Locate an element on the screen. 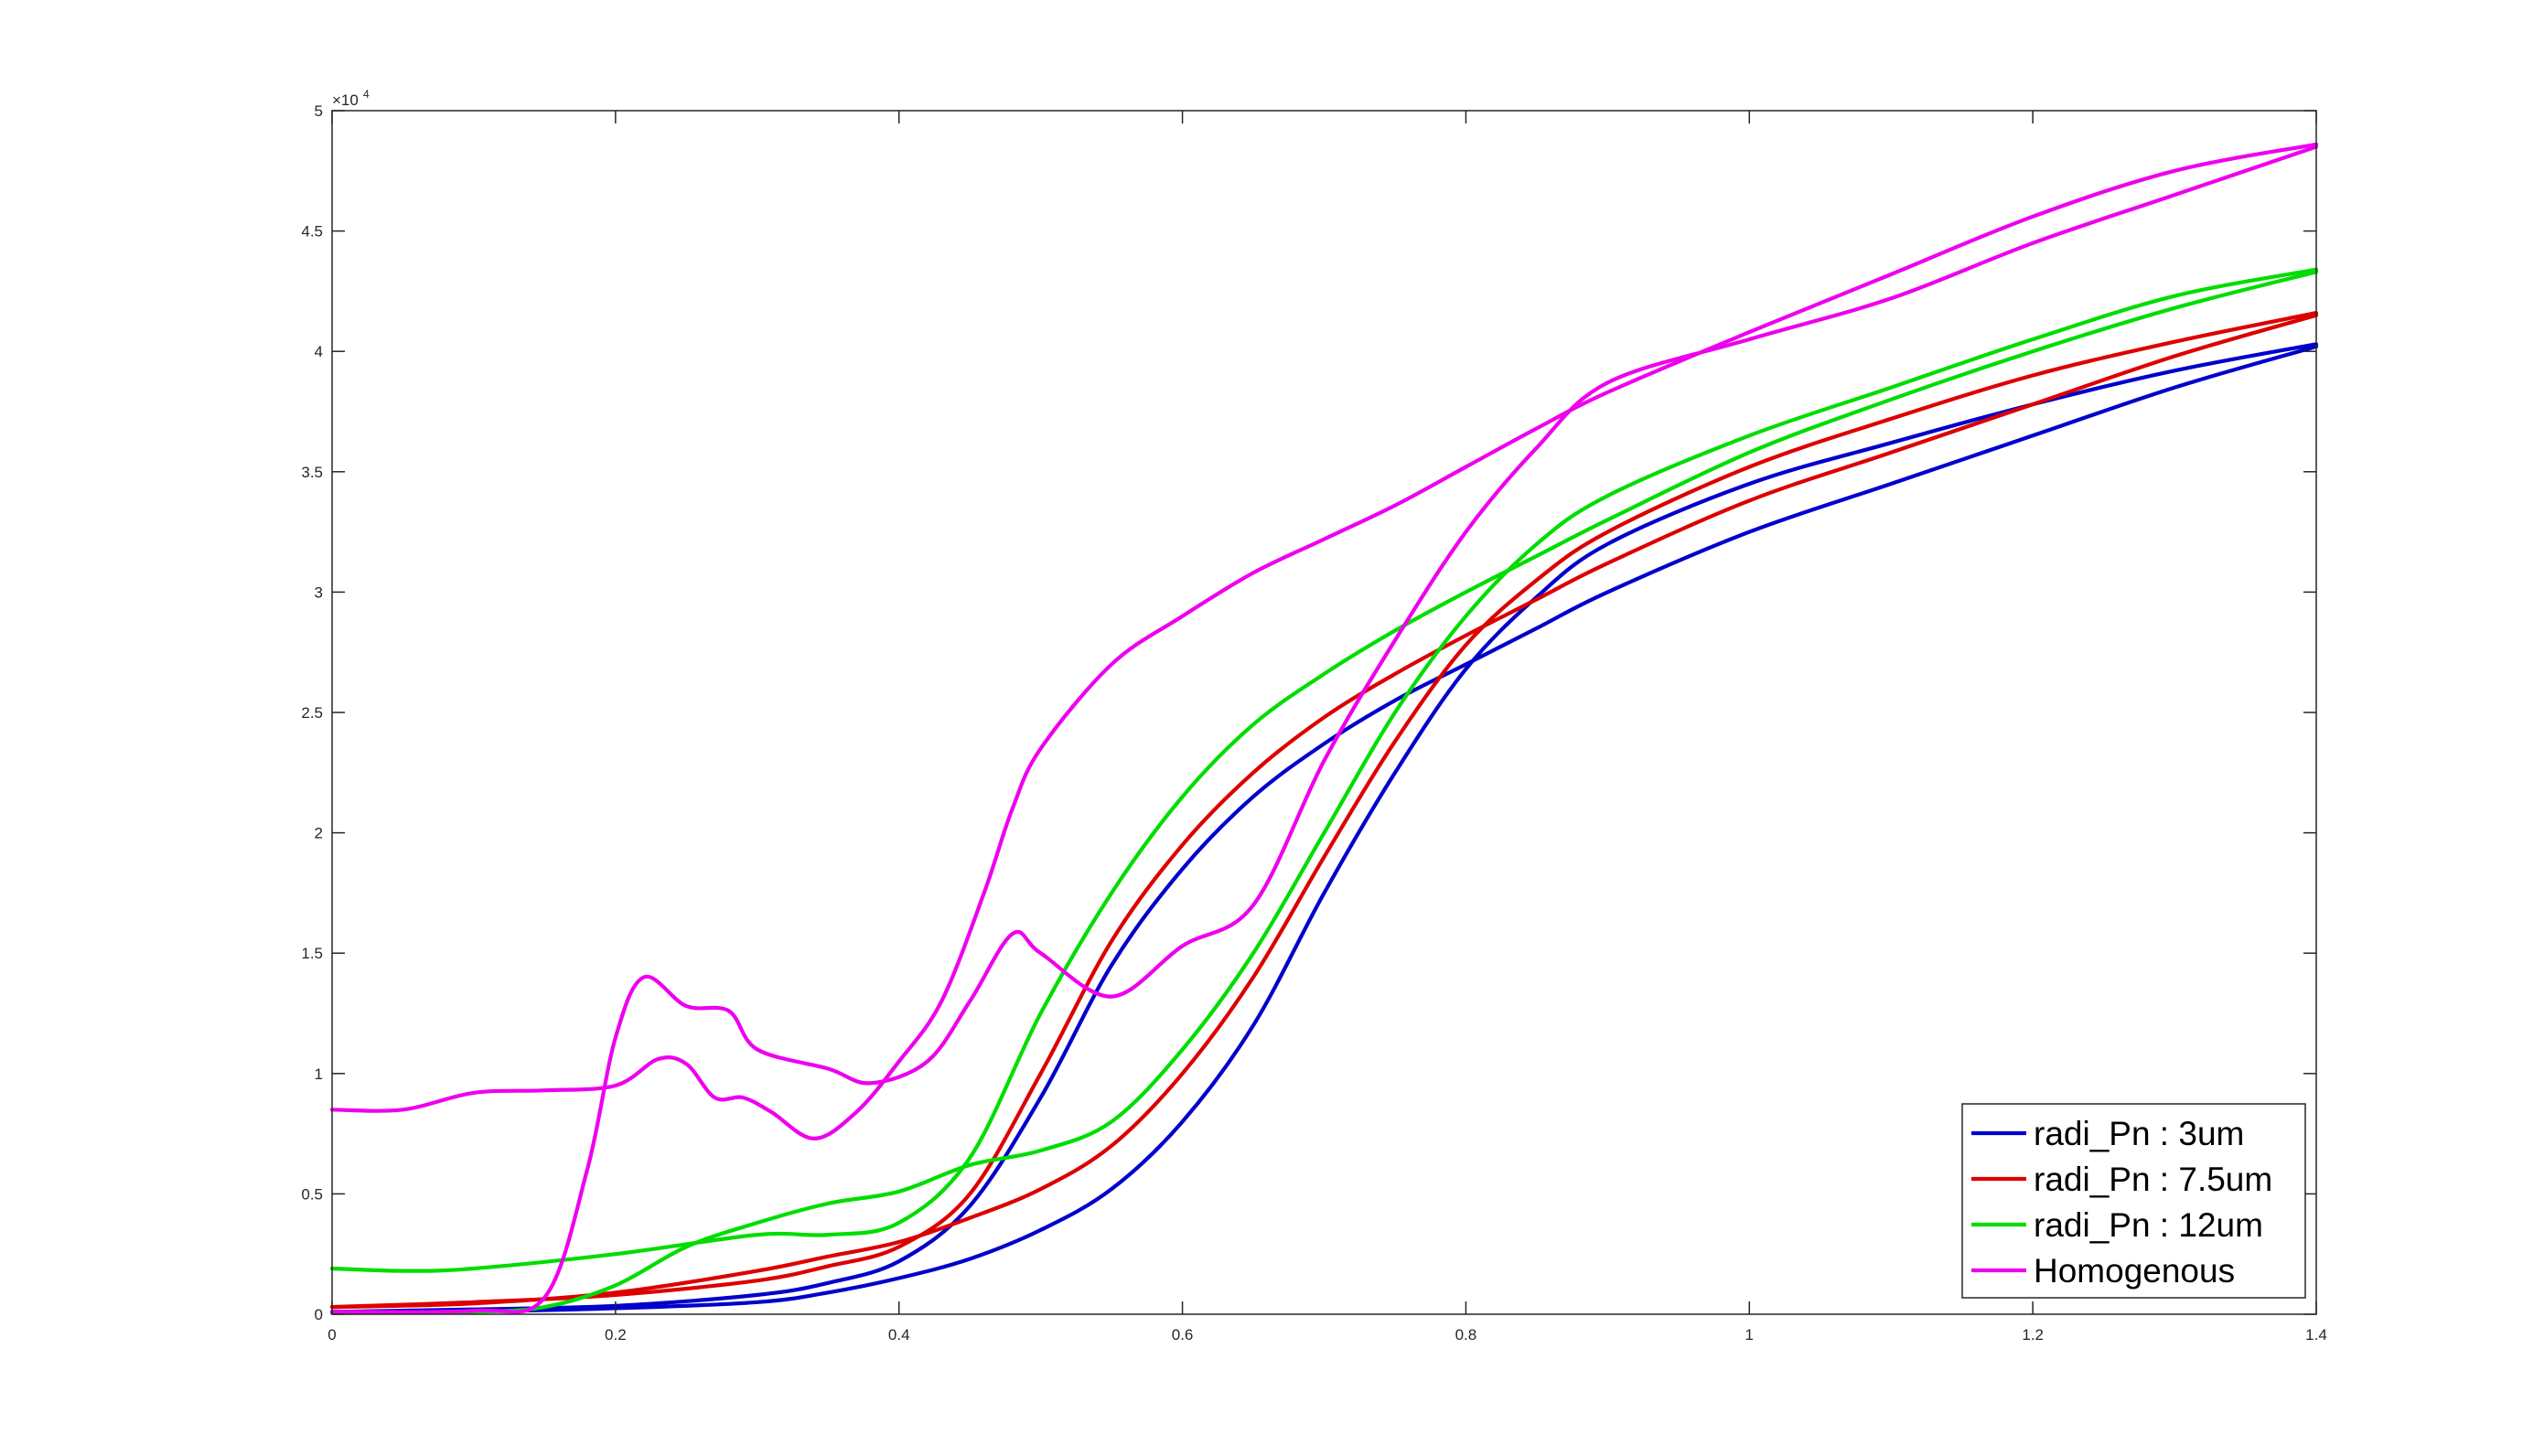 The height and width of the screenshot is (1456, 2523). x-tick-label: 0 is located at coordinates (331, 1335).